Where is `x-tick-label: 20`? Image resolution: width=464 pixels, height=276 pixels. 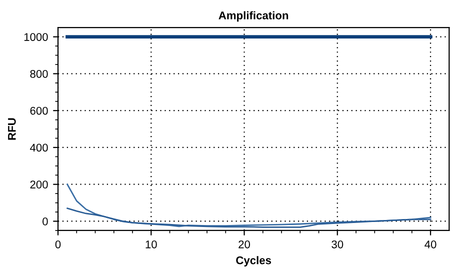 x-tick-label: 20 is located at coordinates (244, 244).